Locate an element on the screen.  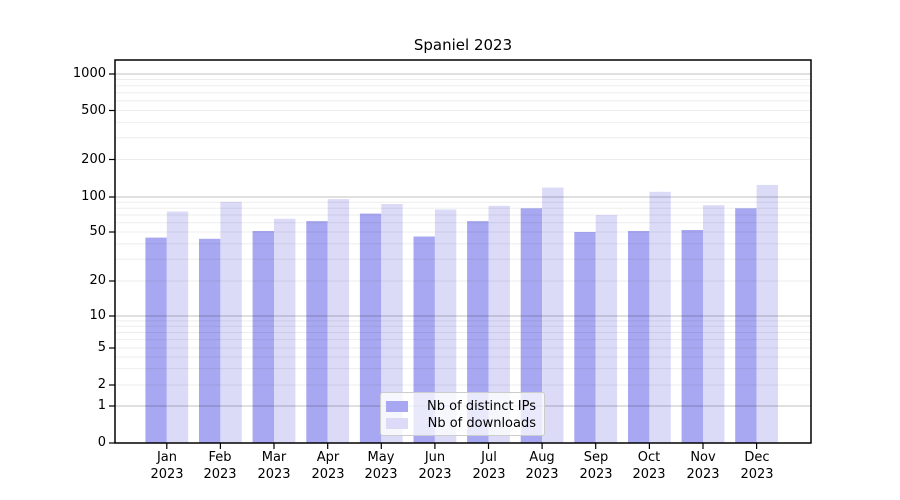
bar-nb-of-distinct-ips-may is located at coordinates (370, 328).